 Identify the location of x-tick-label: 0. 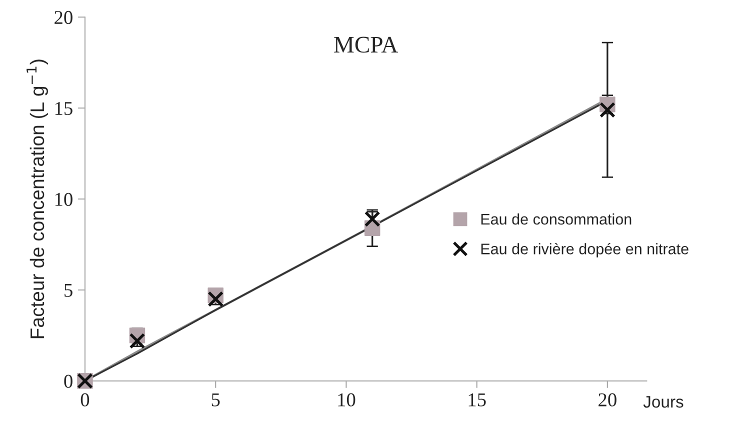
(85, 399).